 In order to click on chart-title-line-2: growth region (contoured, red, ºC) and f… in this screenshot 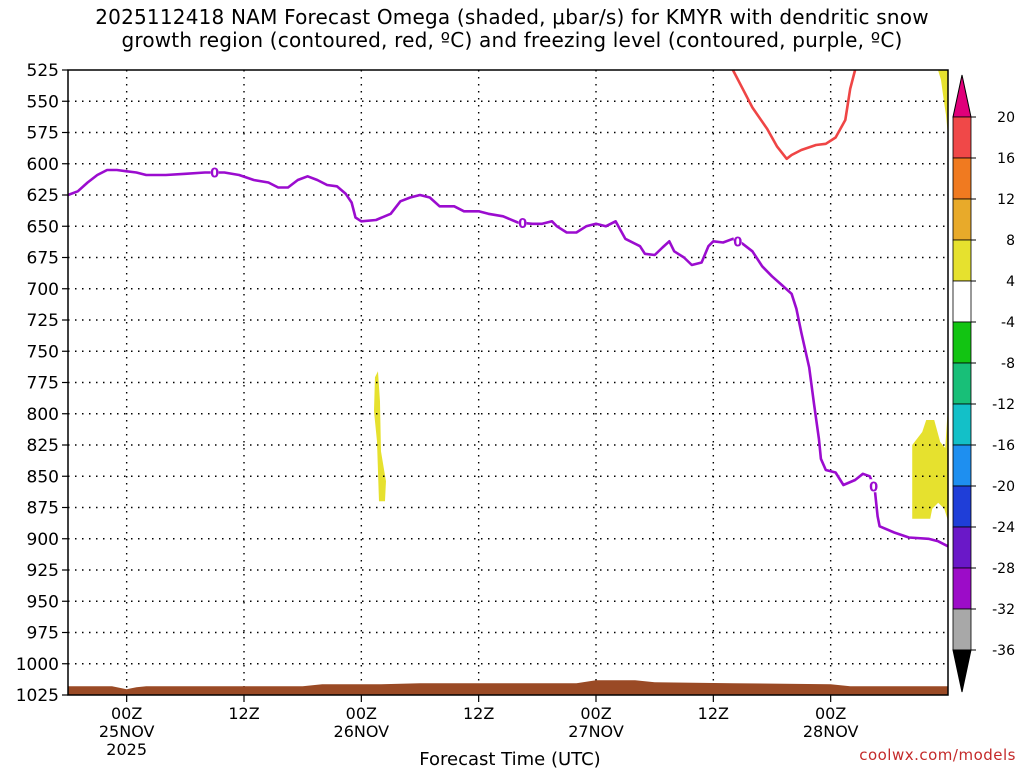, I will do `click(512, 40)`.